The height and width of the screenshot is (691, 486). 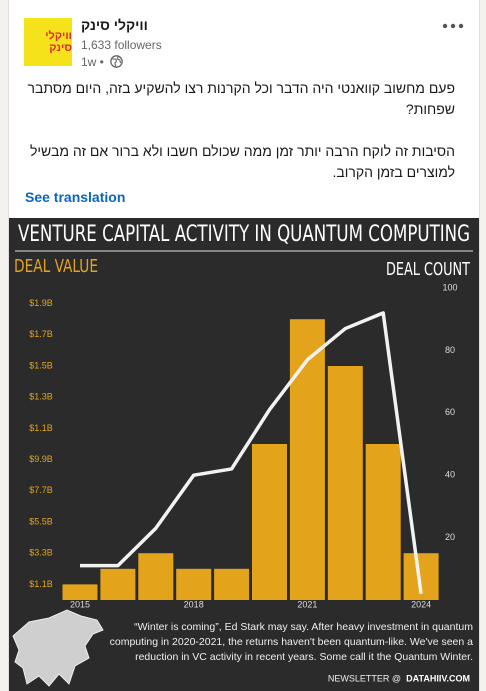 I want to click on y2-tick-label: 80, so click(x=450, y=350).